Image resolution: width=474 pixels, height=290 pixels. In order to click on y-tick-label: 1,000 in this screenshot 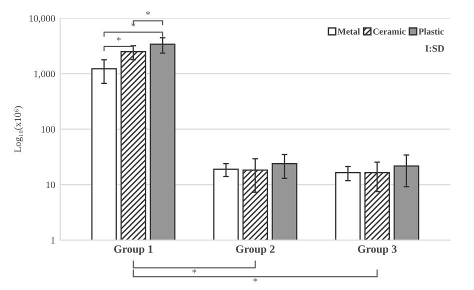, I will do `click(44, 74)`.